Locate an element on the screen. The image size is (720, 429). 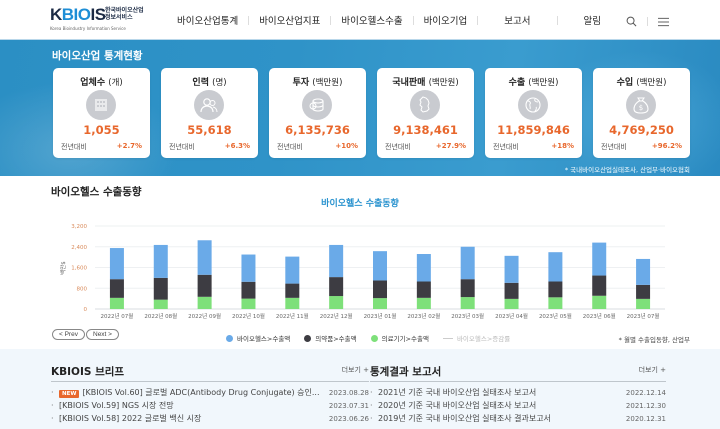
x-tick-label: 2023년 05월 is located at coordinates (555, 316).